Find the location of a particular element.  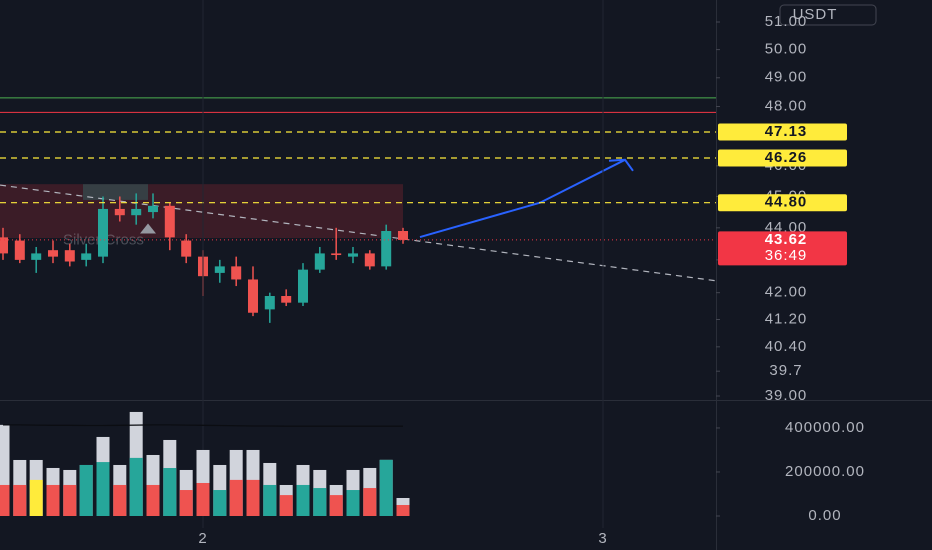

price-badge-label: 46.26 is located at coordinates (786, 157).